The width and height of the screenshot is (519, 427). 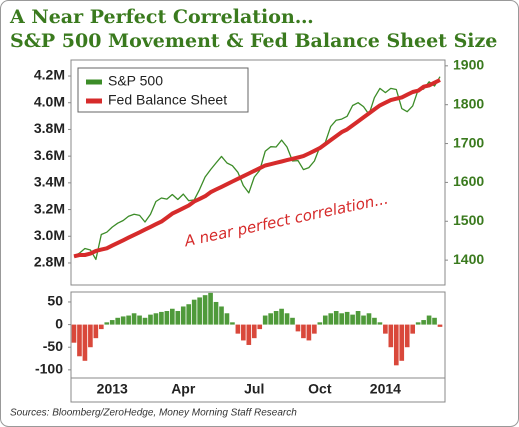 I want to click on y-tick-label: 3.4M, so click(x=49, y=182).